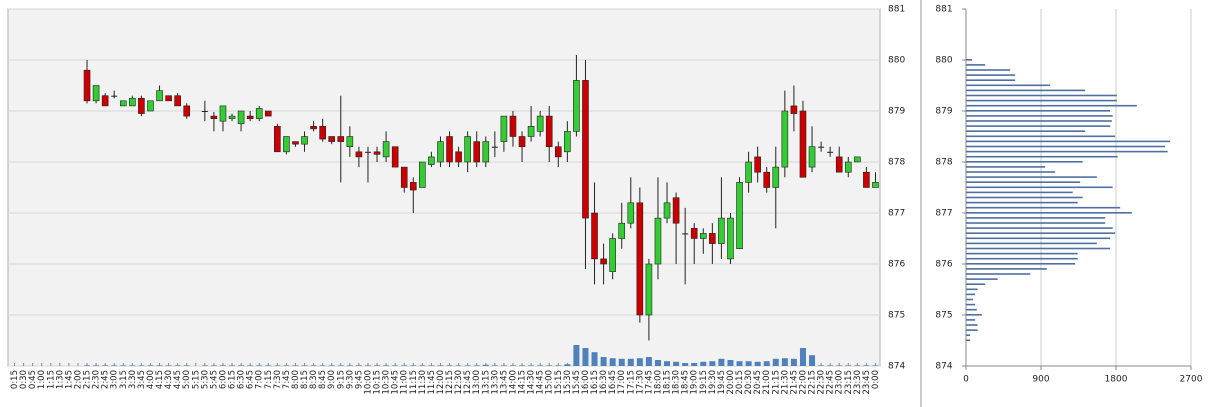 The width and height of the screenshot is (1210, 407). Describe the element at coordinates (323, 379) in the screenshot. I see `x-tick-label: 8:45` at that location.